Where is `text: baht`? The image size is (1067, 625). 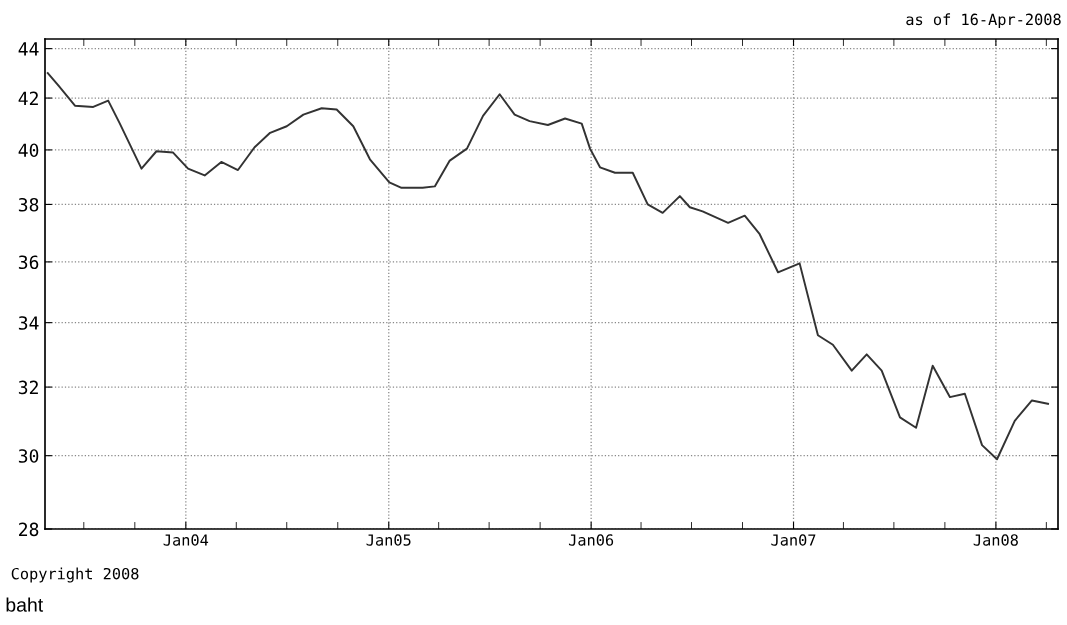
text: baht is located at coordinates (25, 604).